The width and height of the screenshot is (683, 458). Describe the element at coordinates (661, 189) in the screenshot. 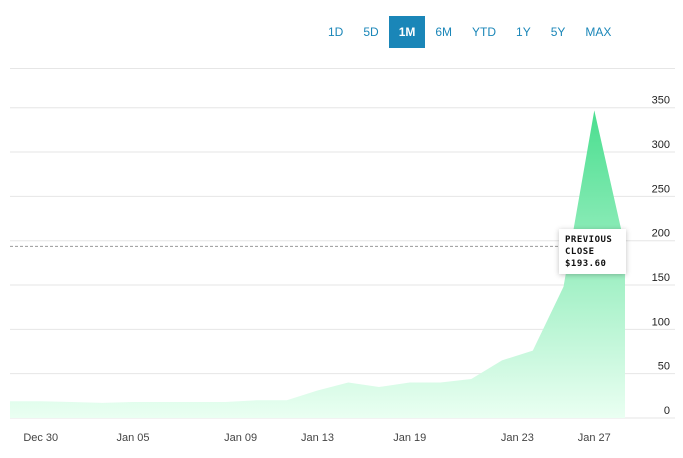

I see `y-tick-label: 250` at that location.